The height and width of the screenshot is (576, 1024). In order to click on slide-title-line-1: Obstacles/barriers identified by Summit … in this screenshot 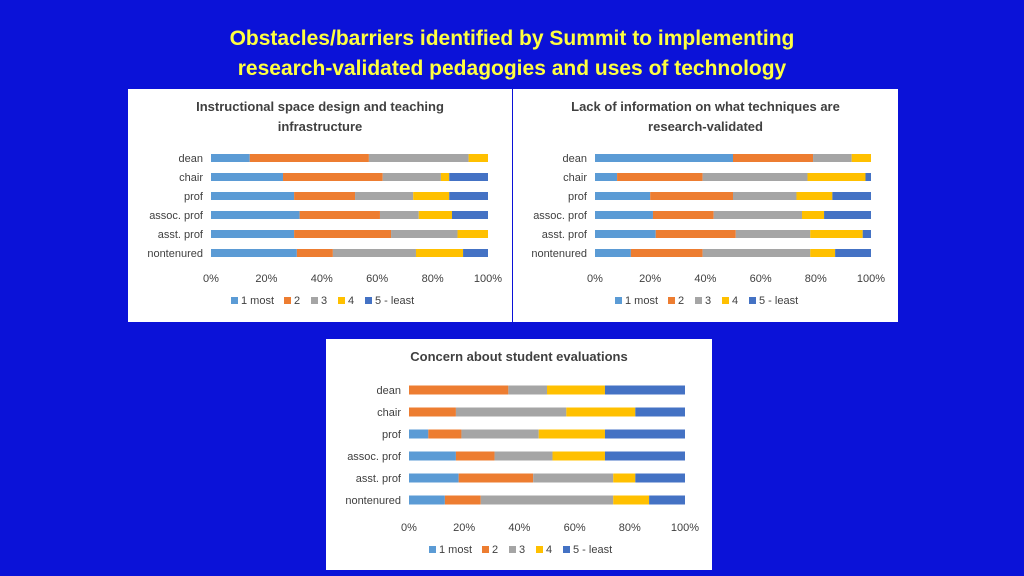, I will do `click(512, 38)`.